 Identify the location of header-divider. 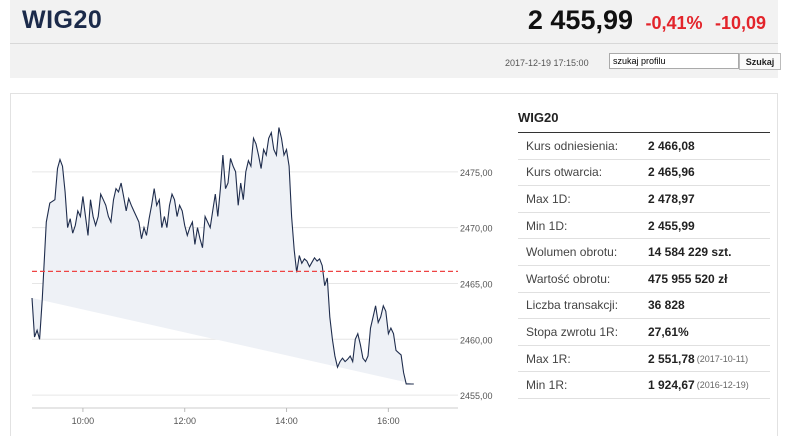
(394, 43).